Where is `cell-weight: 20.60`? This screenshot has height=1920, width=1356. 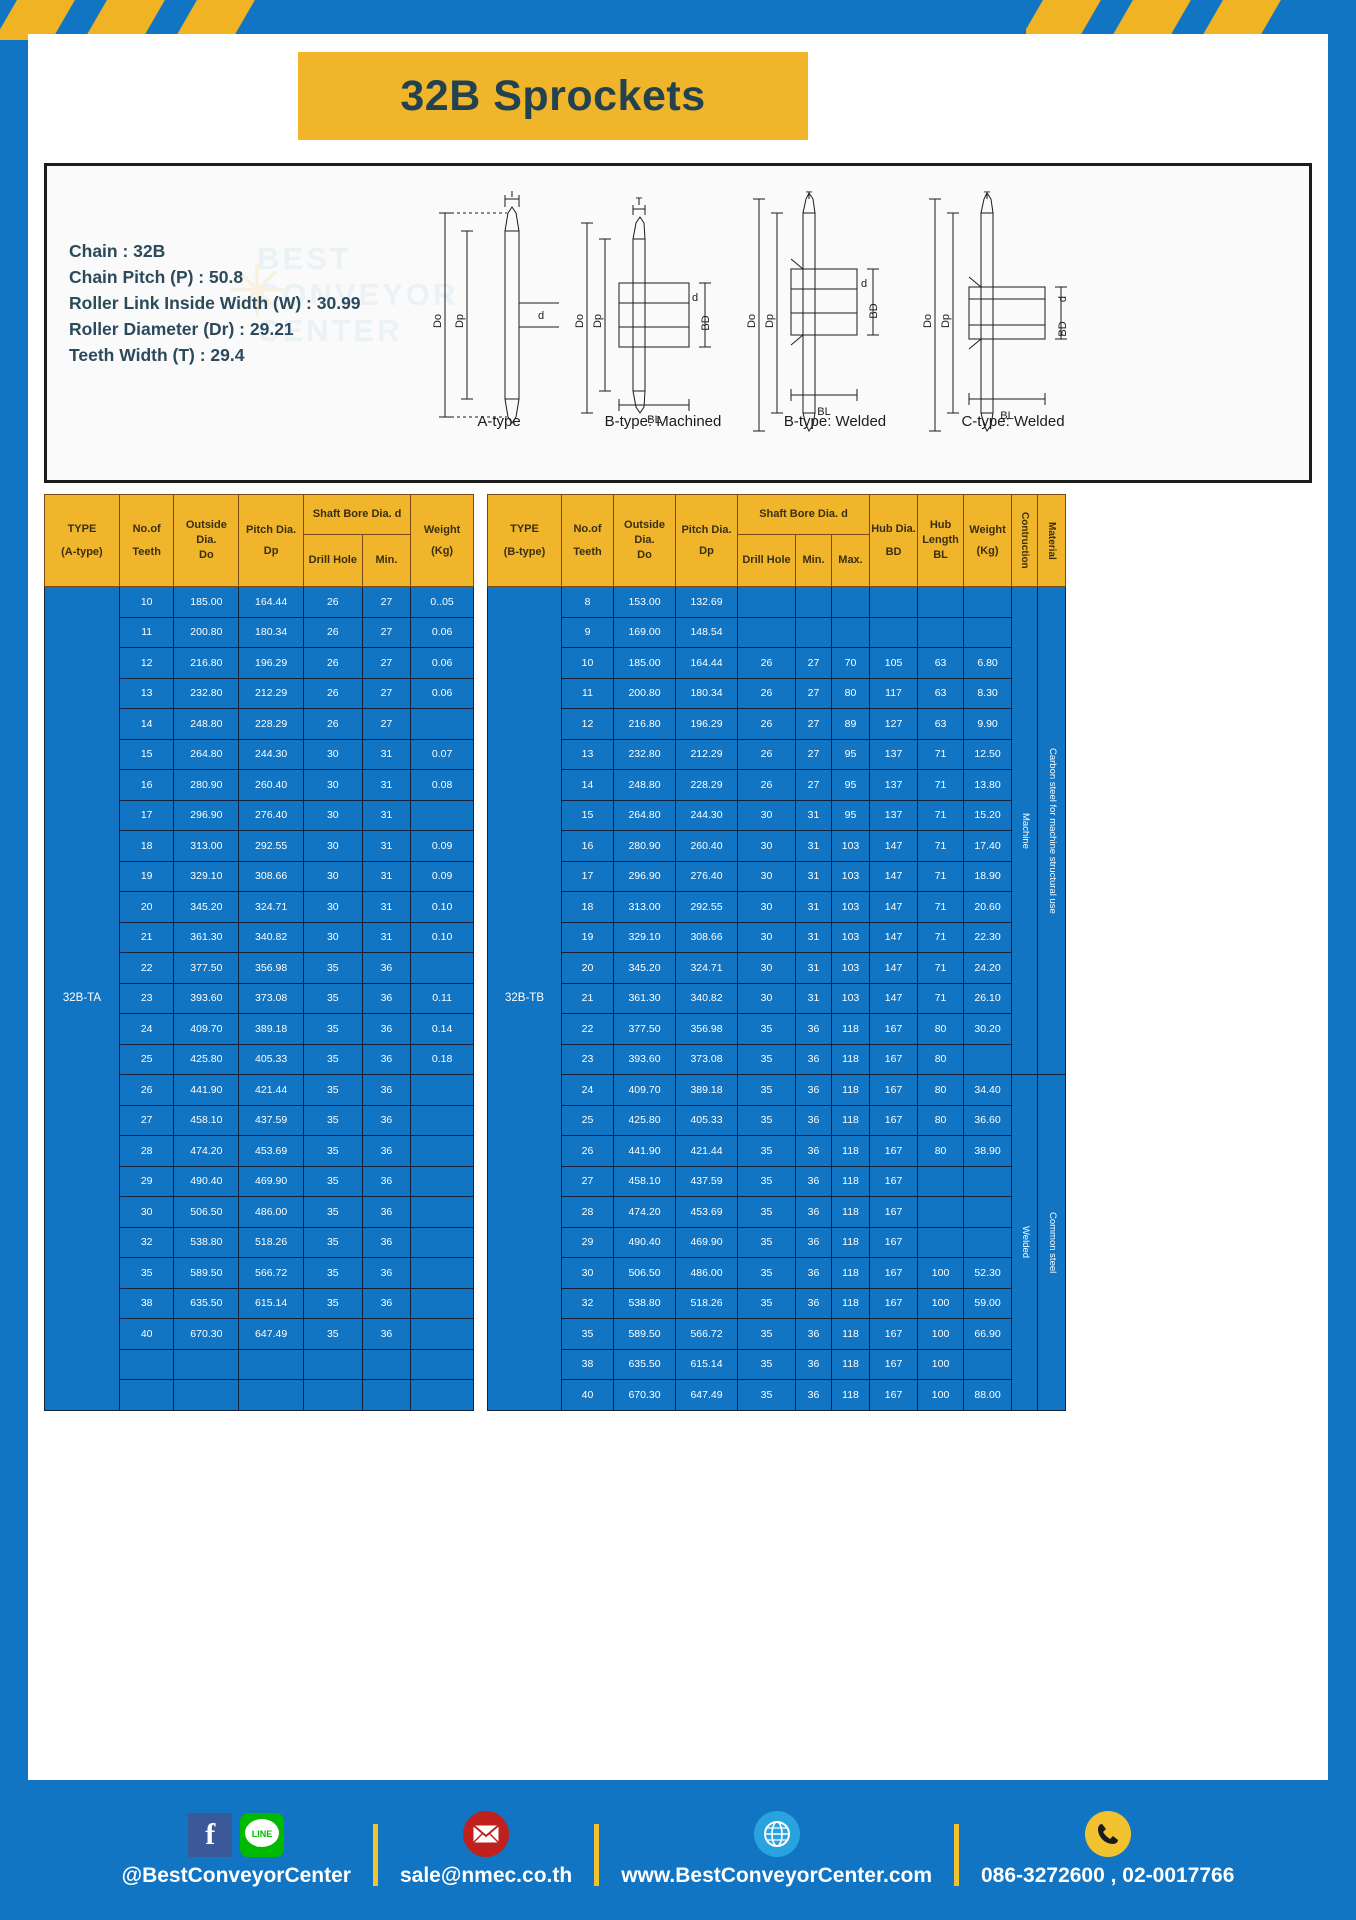
cell-weight: 20.60 is located at coordinates (988, 907).